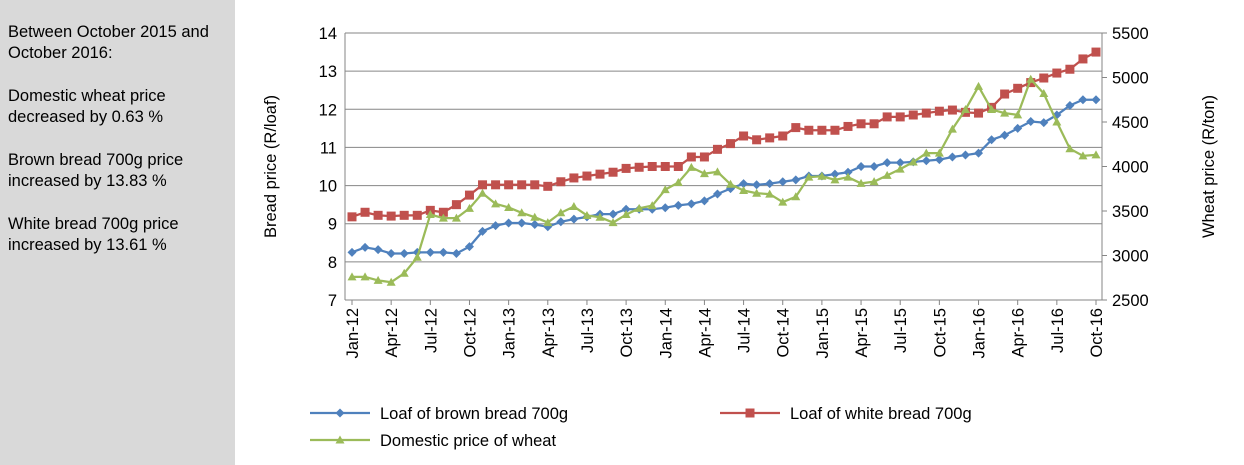  Describe the element at coordinates (940, 333) in the screenshot. I see `x-tick-label: Oct-15` at that location.